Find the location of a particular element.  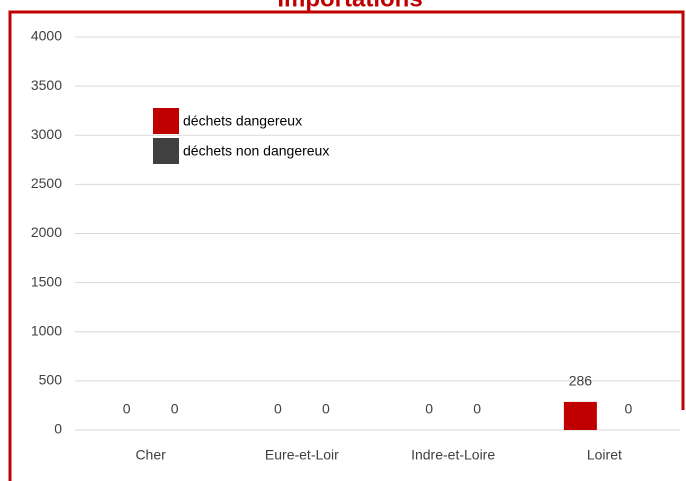

x-tick-label: Cher is located at coordinates (150, 455).